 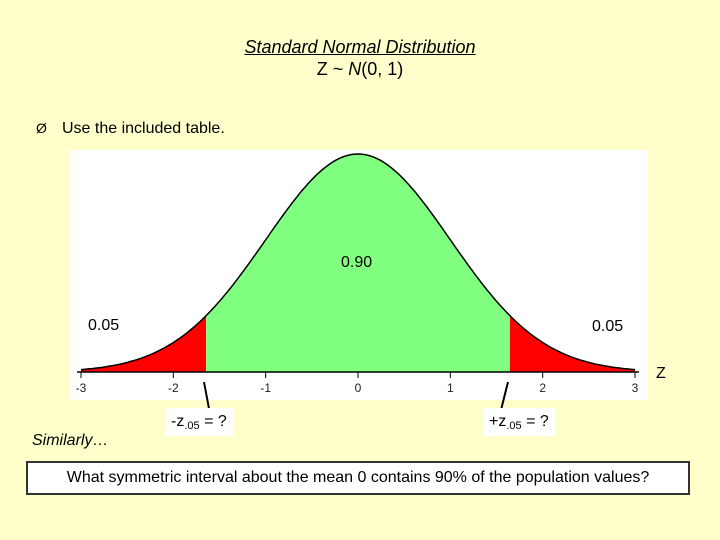 I want to click on left-critical-suffix: = ?, so click(x=213, y=421).